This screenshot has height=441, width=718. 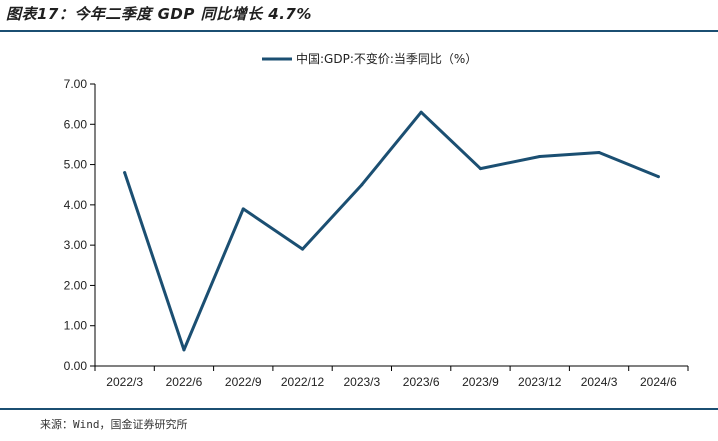 What do you see at coordinates (76, 124) in the screenshot?
I see `y-tick-label: 6.00` at bounding box center [76, 124].